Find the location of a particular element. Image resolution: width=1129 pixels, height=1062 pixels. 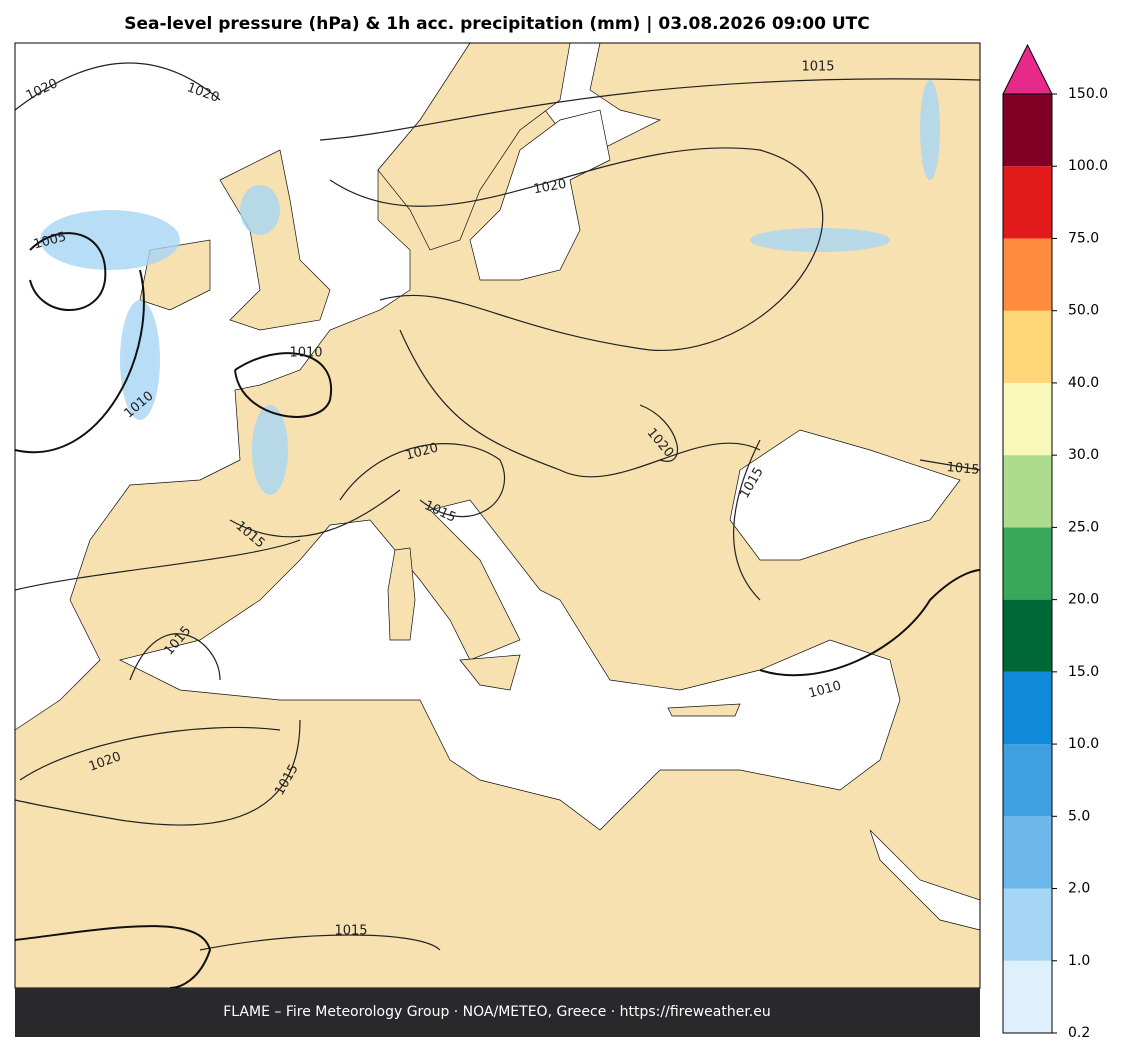

colorbar-frame is located at coordinates (1027, 563).